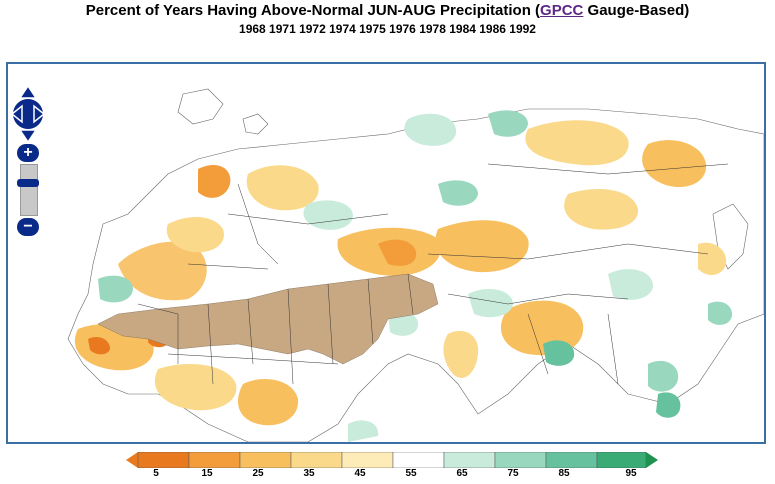 The width and height of the screenshot is (775, 484). What do you see at coordinates (207, 473) in the screenshot?
I see `legend-tick: 15` at bounding box center [207, 473].